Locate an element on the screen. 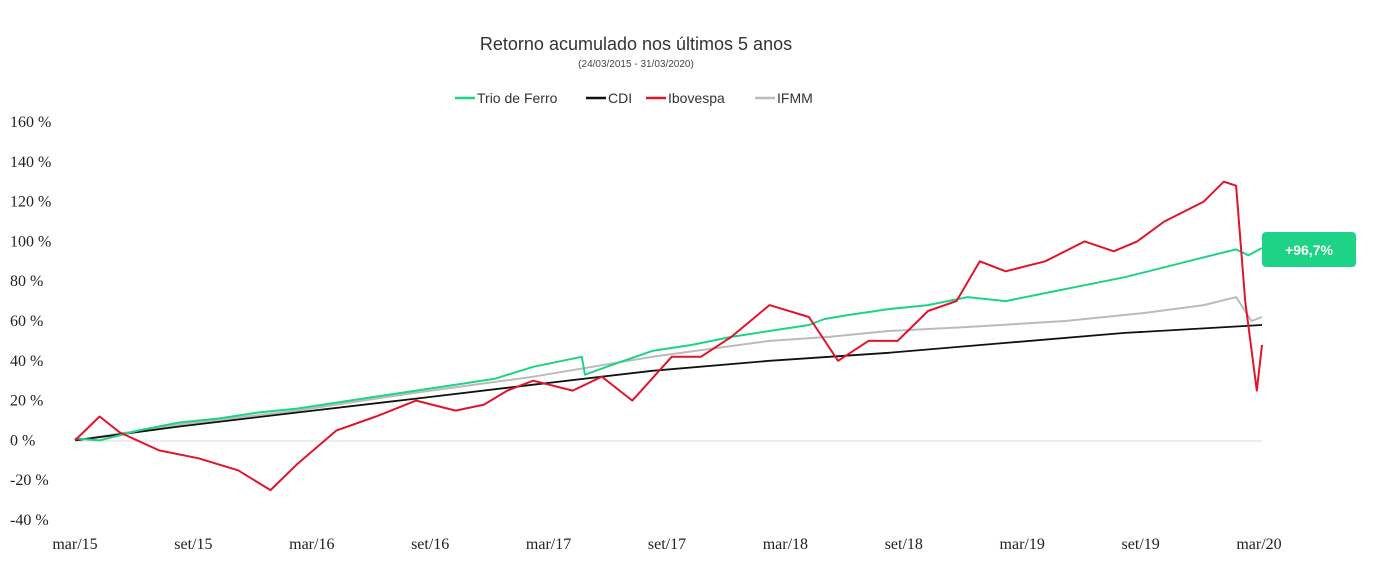  legend-label-ibovespa: Ibovespa is located at coordinates (696, 98).